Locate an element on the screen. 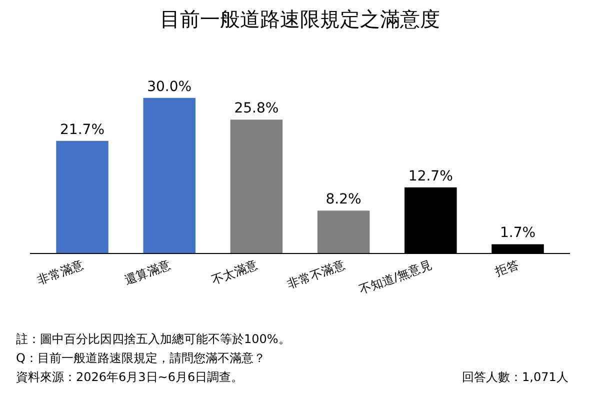 This screenshot has width=600, height=393. data-label: 21.7% is located at coordinates (82, 130).